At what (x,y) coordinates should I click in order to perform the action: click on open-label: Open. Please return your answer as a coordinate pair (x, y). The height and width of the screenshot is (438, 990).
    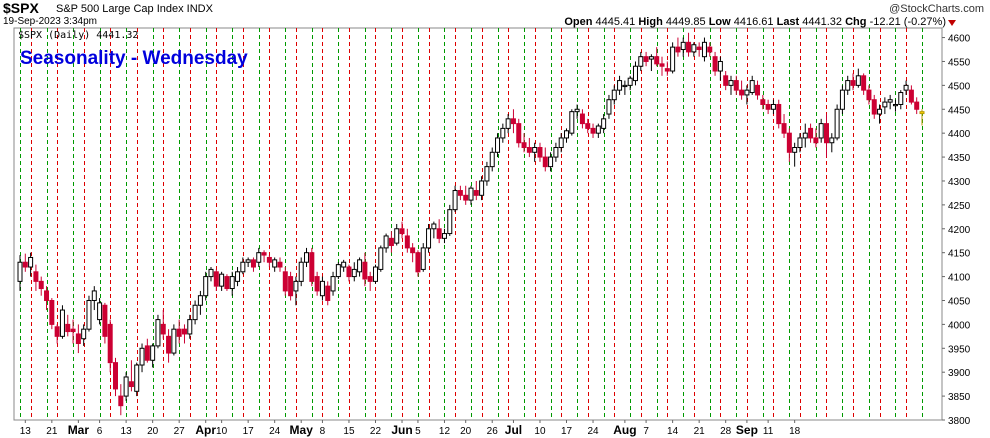
    Looking at the image, I should click on (578, 22).